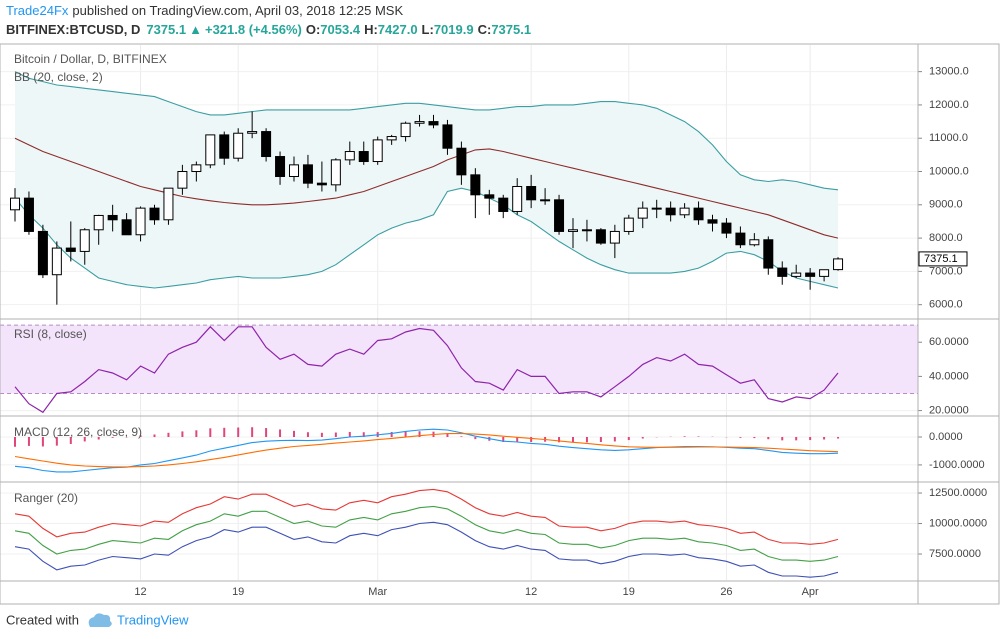  What do you see at coordinates (810, 592) in the screenshot?
I see `x-tick-label: Apr` at bounding box center [810, 592].